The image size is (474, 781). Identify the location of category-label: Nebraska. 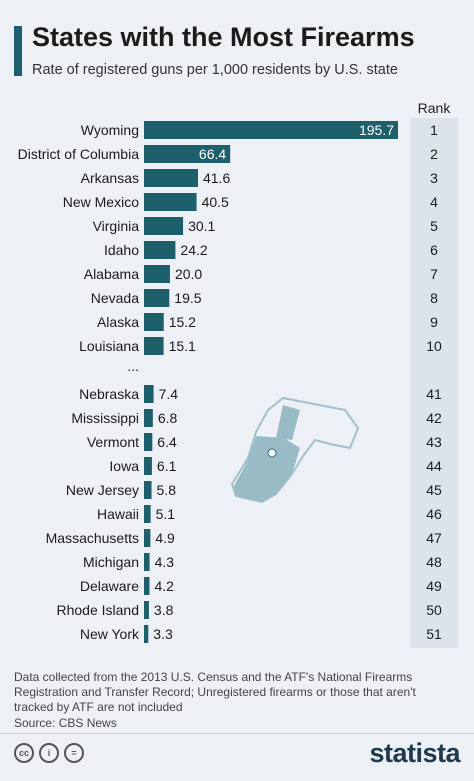
(109, 394).